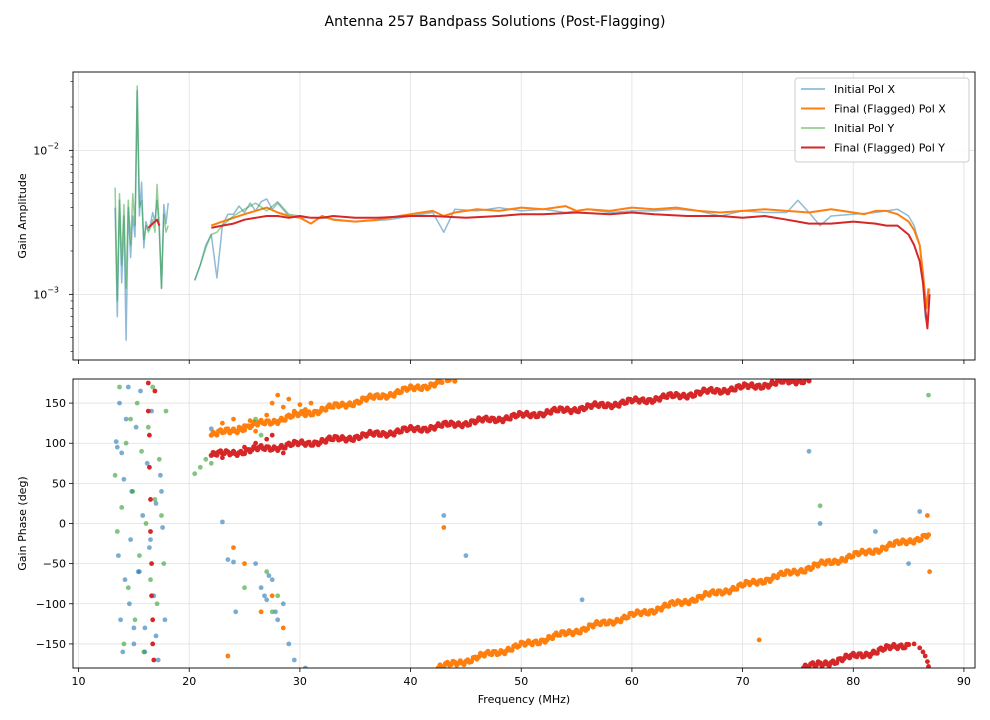 The image size is (990, 720). I want to click on series-line-initial-pol-y, so click(207, 193).